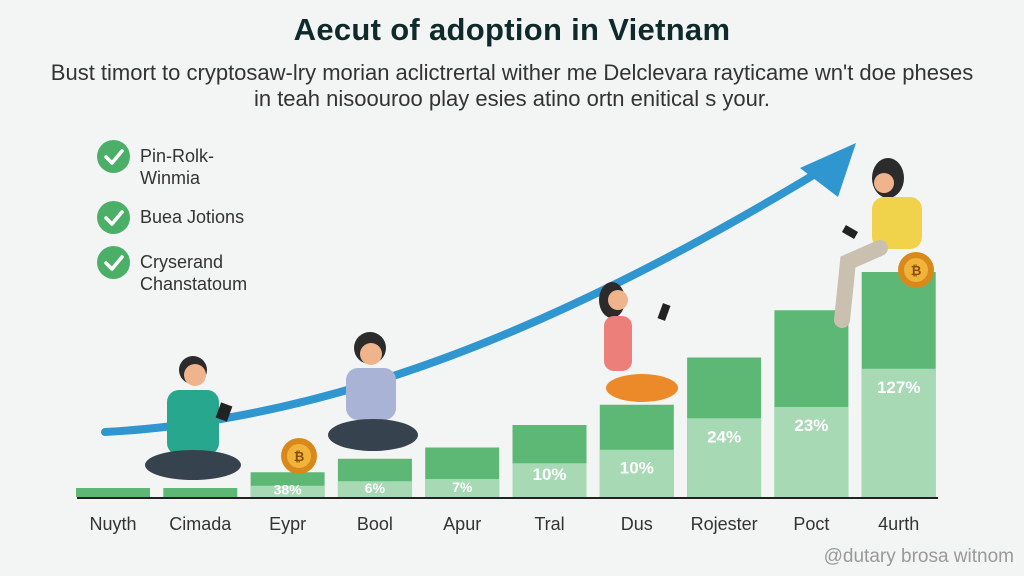 The image size is (1024, 576). I want to click on data-label: 127%, so click(898, 387).